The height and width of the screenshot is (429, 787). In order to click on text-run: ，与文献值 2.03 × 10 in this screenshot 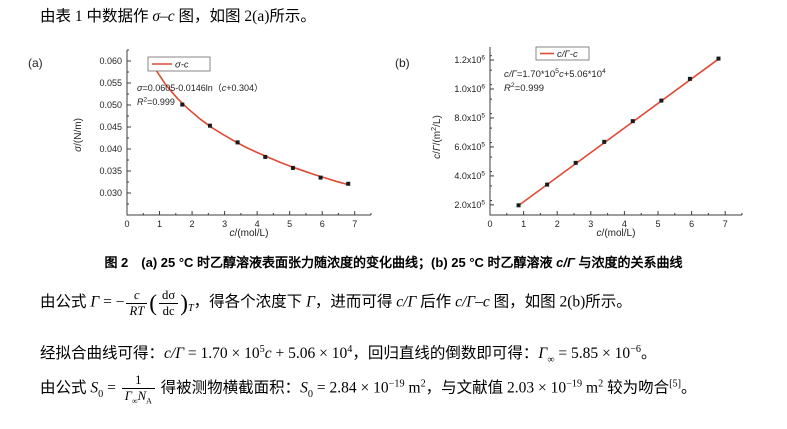, I will do `click(496, 388)`.